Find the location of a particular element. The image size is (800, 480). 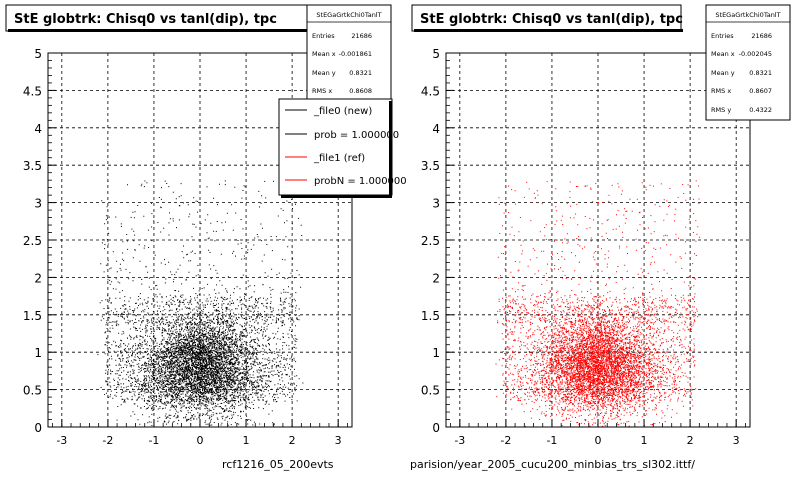

left-xtick-label-1: -2 is located at coordinates (107, 440).